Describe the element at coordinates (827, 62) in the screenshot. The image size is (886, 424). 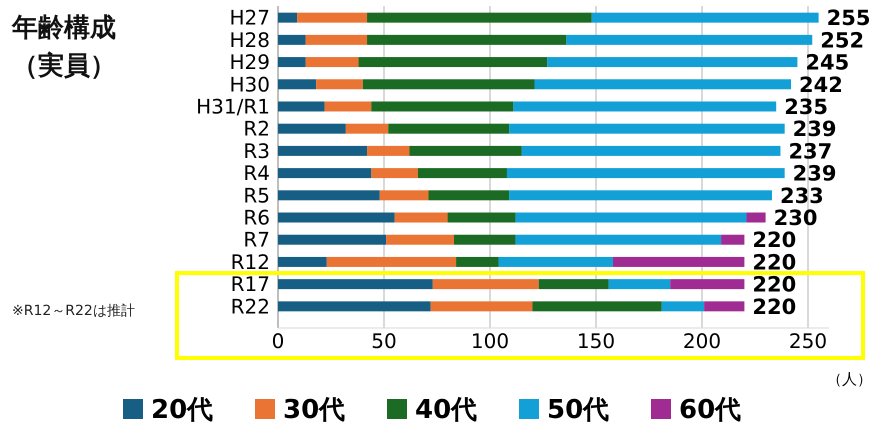
I see `total-label: 245` at that location.